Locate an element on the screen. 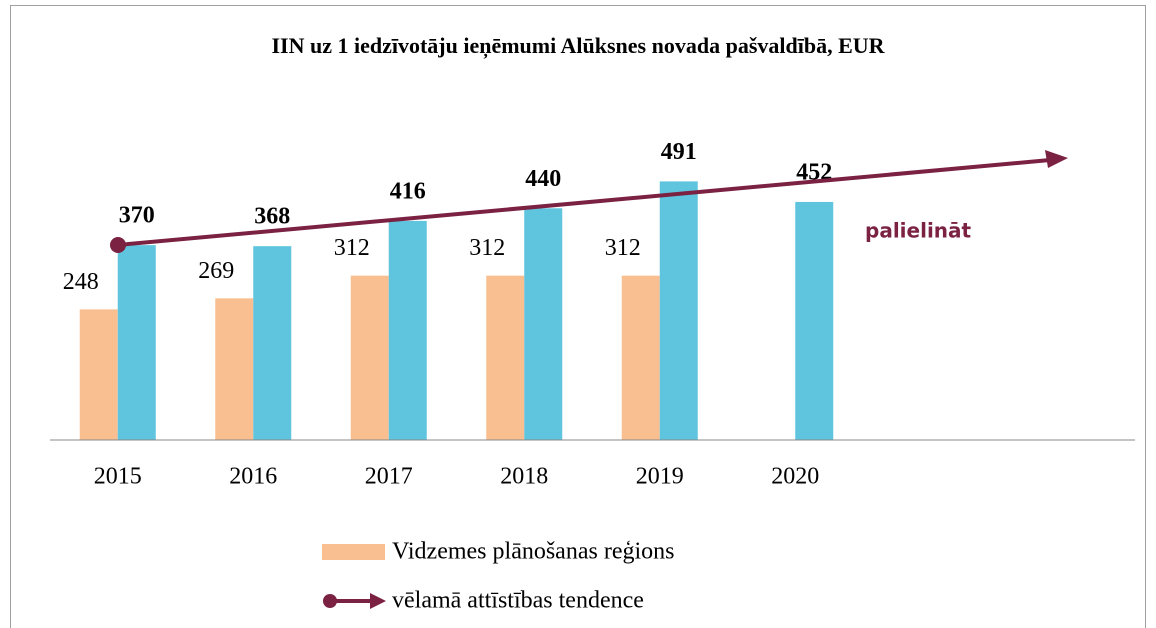 Image resolution: width=1156 pixels, height=628 pixels. data-label: 440 is located at coordinates (543, 179).